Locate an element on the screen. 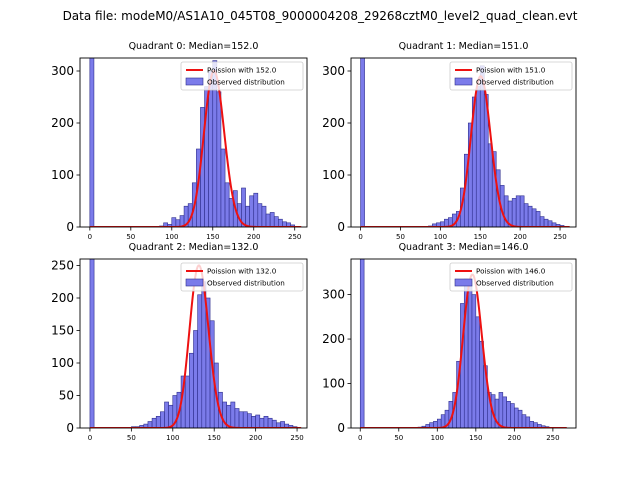 This screenshot has width=640, height=480. legend: Poission with 152.0 Observed distribution is located at coordinates (242, 76).